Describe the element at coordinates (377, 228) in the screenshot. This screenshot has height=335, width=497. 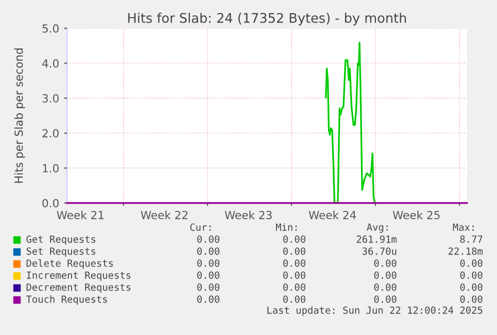
I see `text: Avg:` at that location.